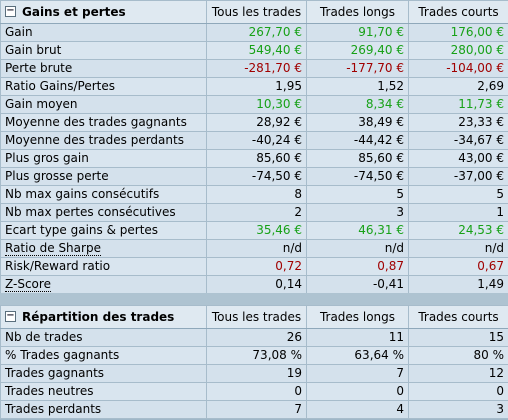  I want to click on table-row: Risk/Reward ratio 0,72 0,87 0,67, so click(254, 266).